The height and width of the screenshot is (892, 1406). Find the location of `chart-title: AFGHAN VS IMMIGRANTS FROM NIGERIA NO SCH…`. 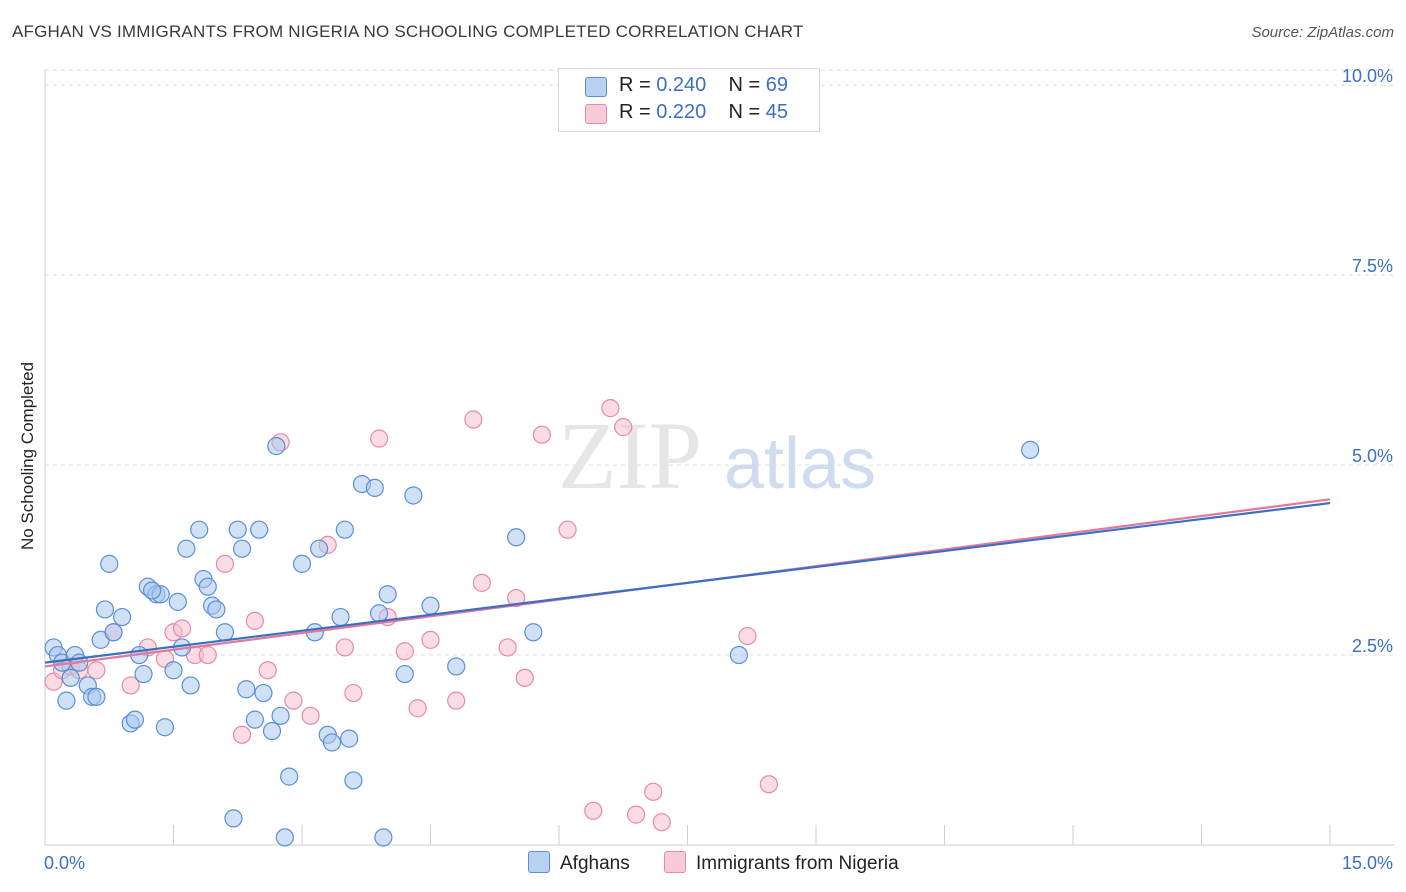

chart-title: AFGHAN VS IMMIGRANTS FROM NIGERIA NO SCH… is located at coordinates (408, 31).